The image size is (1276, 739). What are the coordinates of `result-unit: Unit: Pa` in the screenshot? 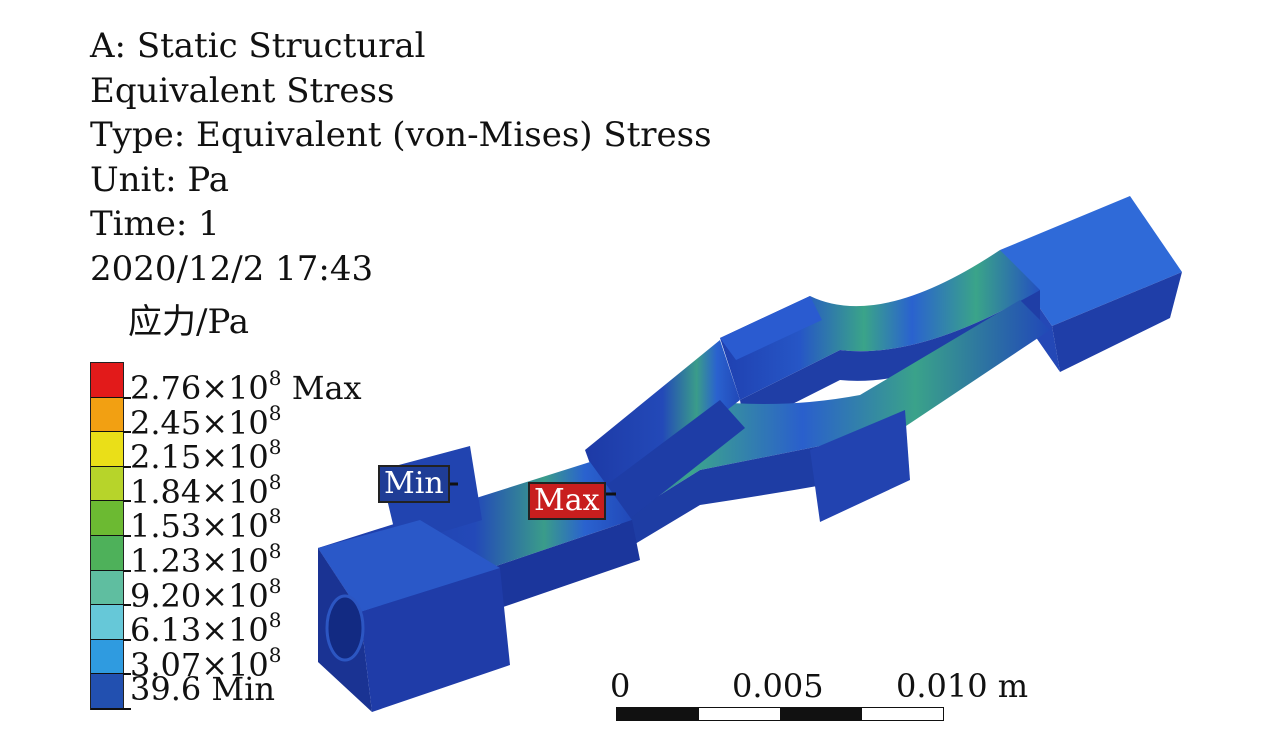 It's located at (159, 179).